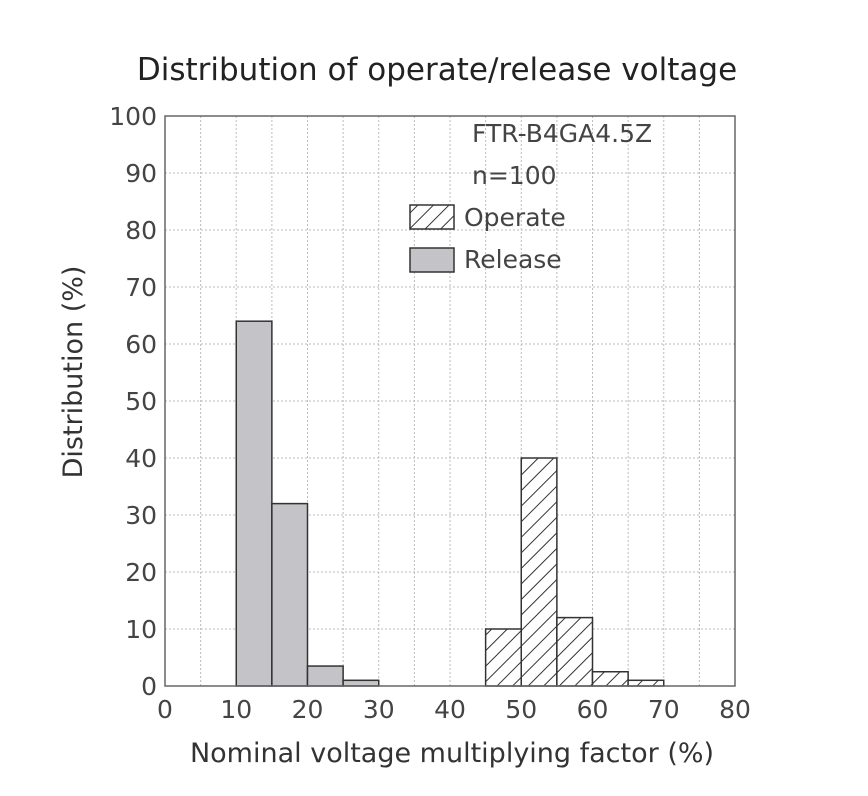 This screenshot has height=796, width=868. I want to click on legend-label-release: Release, so click(513, 259).